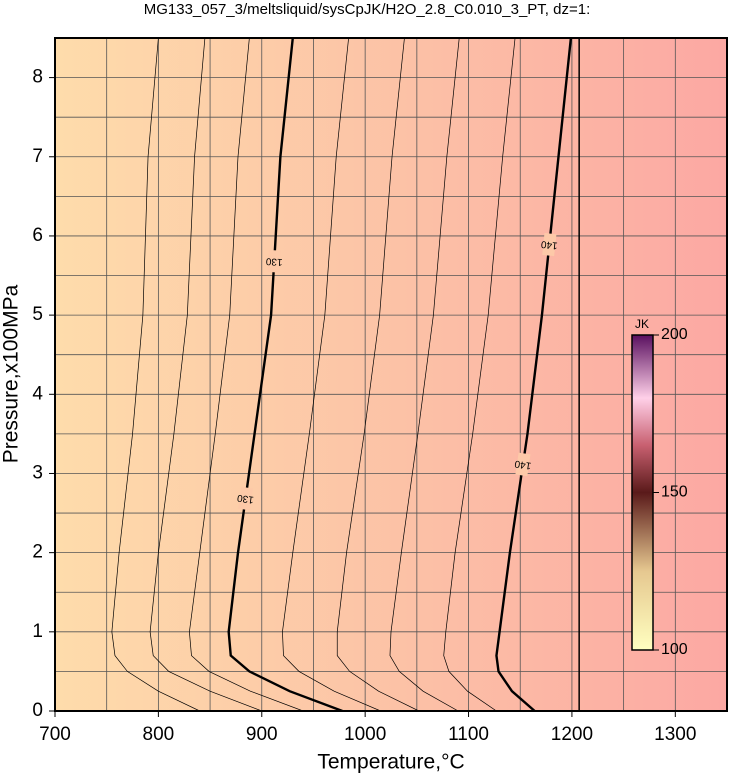  I want to click on colorbar-tick-label: 150, so click(674, 492).